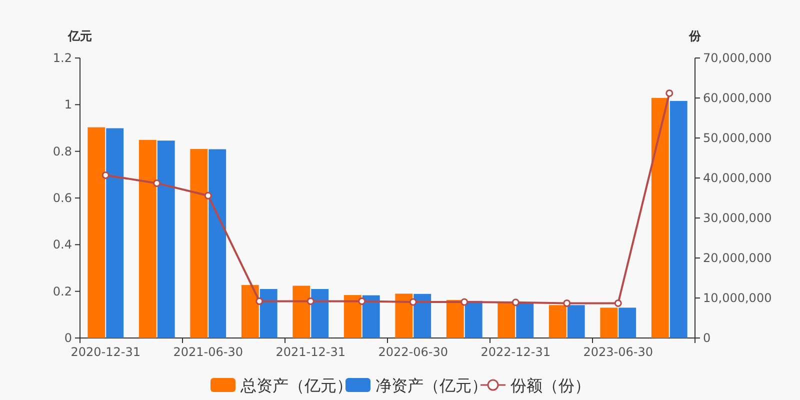 The width and height of the screenshot is (800, 400). I want to click on y2-tick-label: 20,000,000, so click(737, 258).